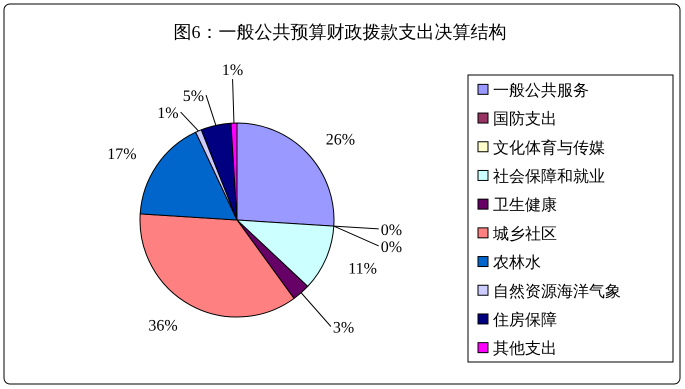 This screenshot has width=685, height=389. Describe the element at coordinates (122, 155) in the screenshot. I see `data-label: 17%` at that location.